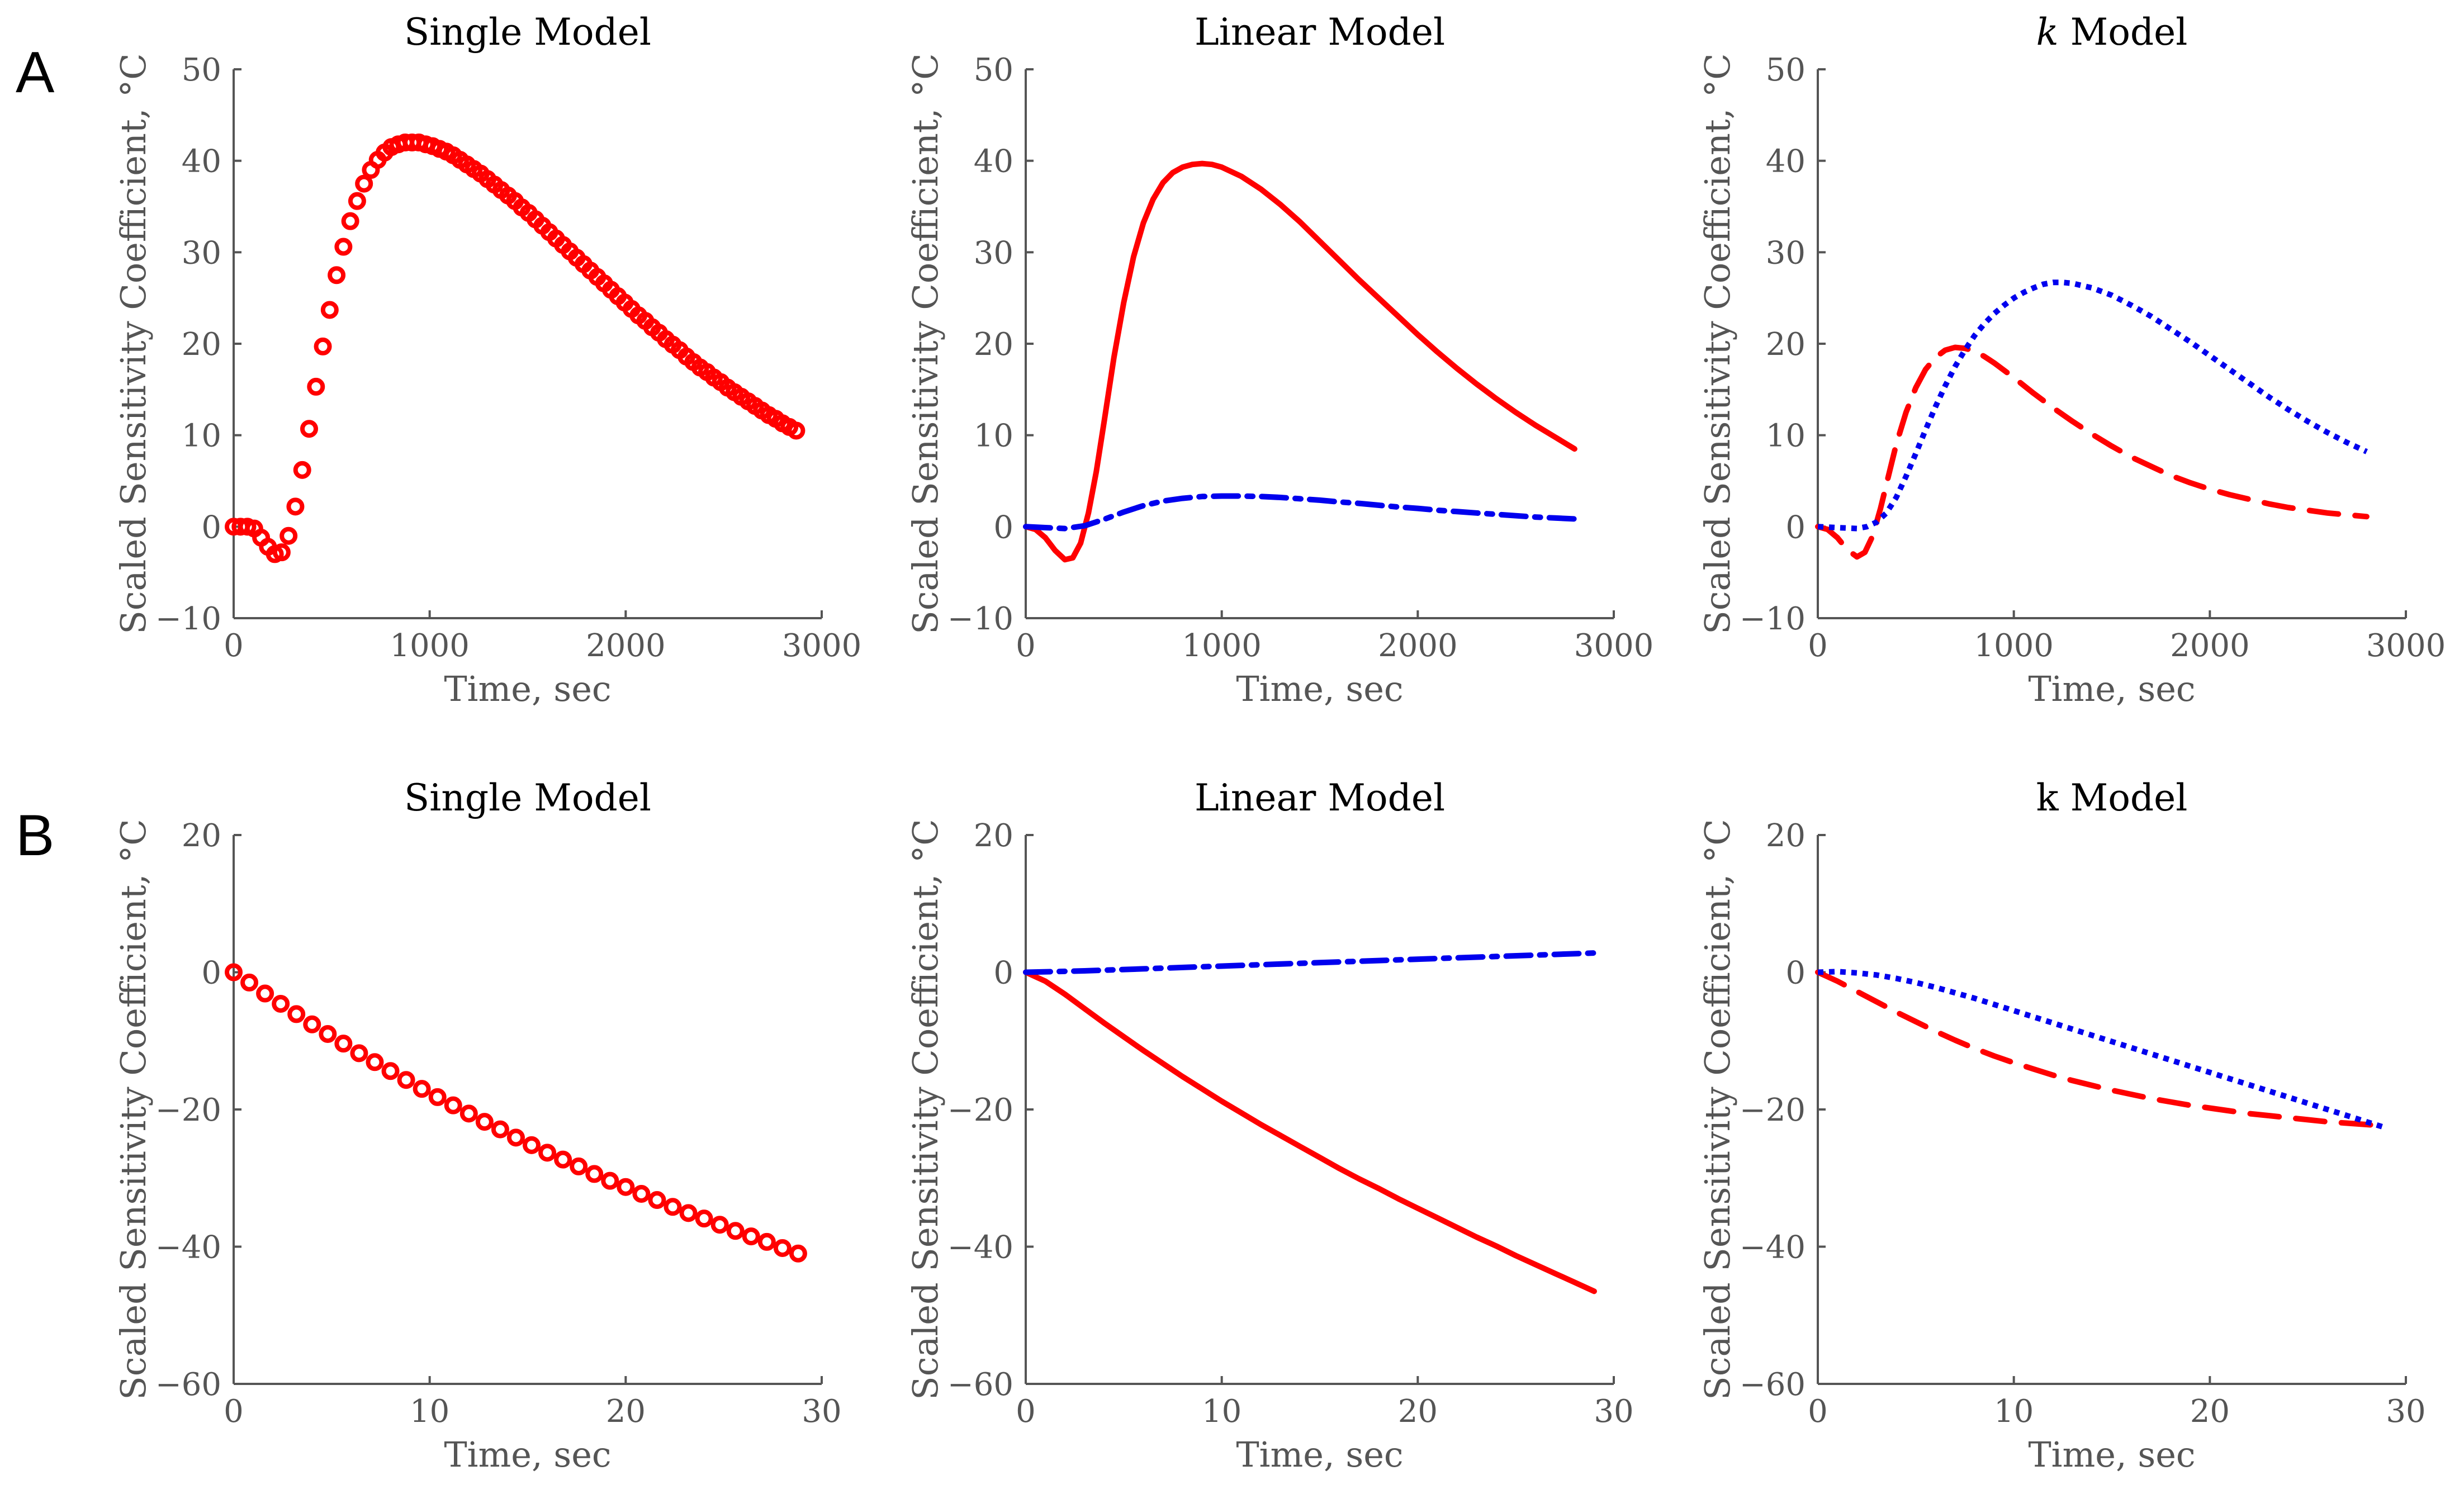 The image size is (2464, 1494). I want to click on y-tick-label: 30, so click(201, 253).